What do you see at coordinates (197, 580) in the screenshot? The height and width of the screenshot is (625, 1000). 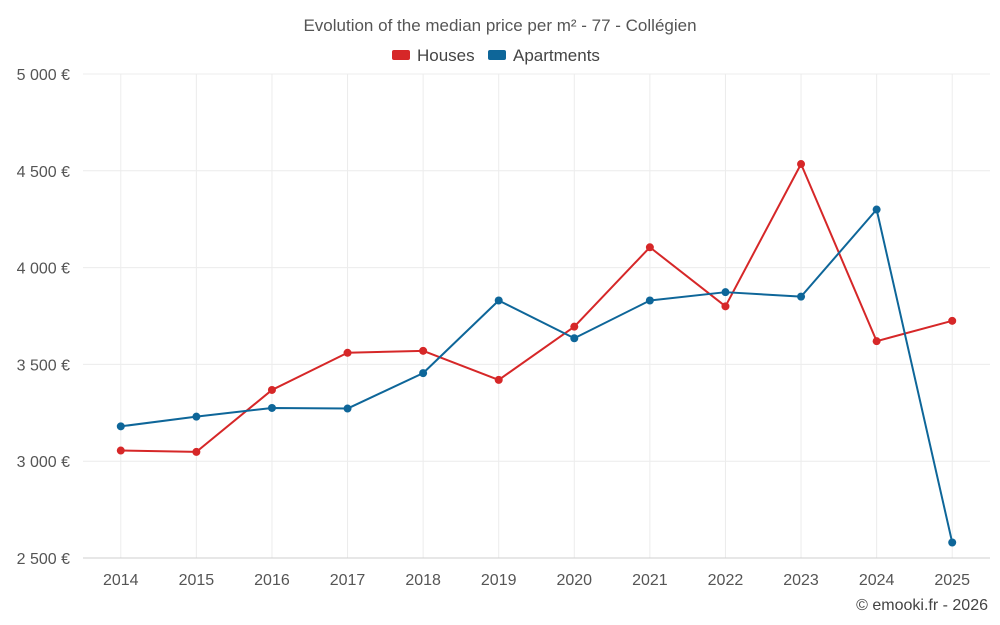 I see `x-tick-label-2015: 2015` at bounding box center [197, 580].